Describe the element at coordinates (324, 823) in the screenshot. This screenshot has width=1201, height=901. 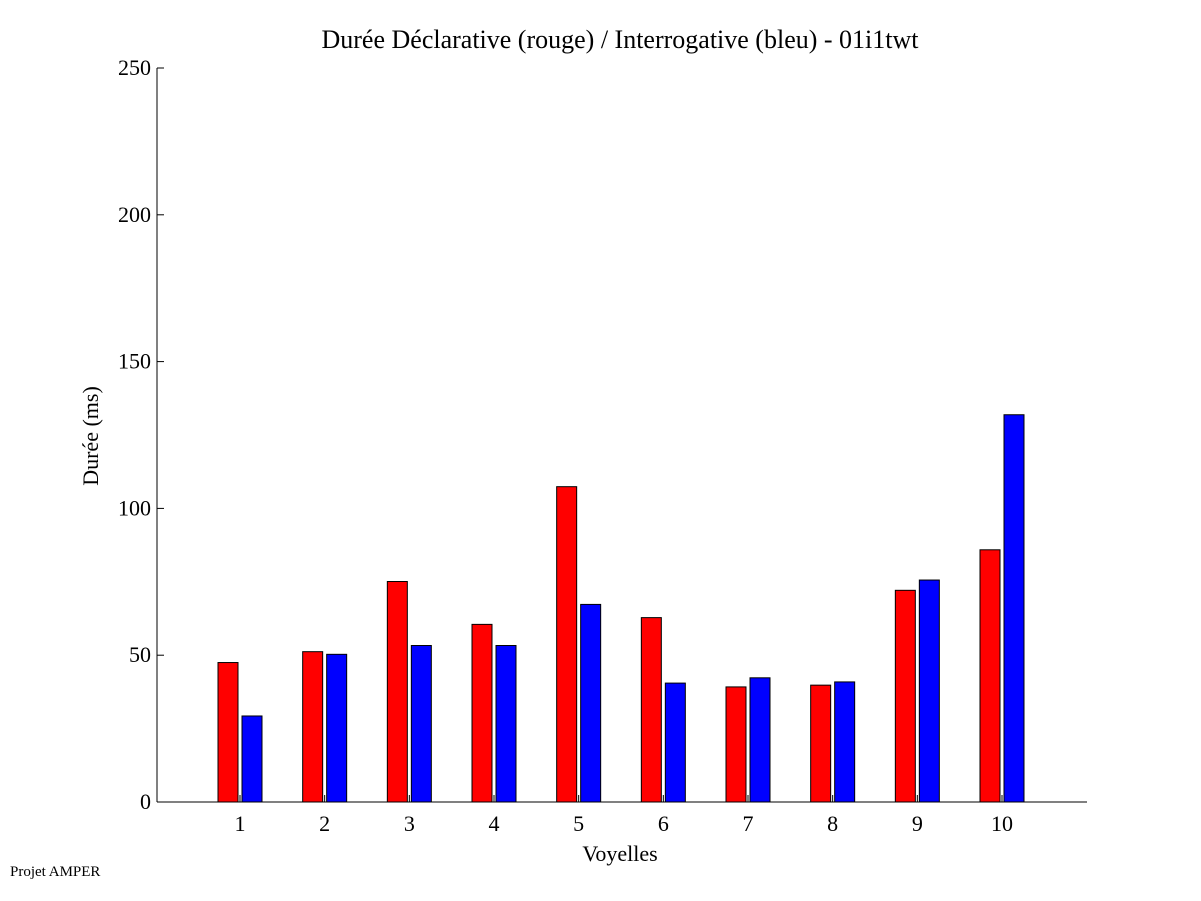
I see `x-tick-label: 2` at that location.